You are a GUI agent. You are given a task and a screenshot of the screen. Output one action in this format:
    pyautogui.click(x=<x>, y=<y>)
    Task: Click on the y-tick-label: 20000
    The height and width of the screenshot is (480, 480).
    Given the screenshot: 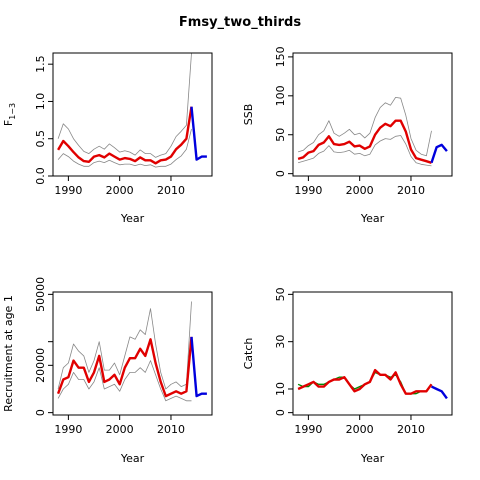 What is the action you would take?
    pyautogui.click(x=40, y=365)
    